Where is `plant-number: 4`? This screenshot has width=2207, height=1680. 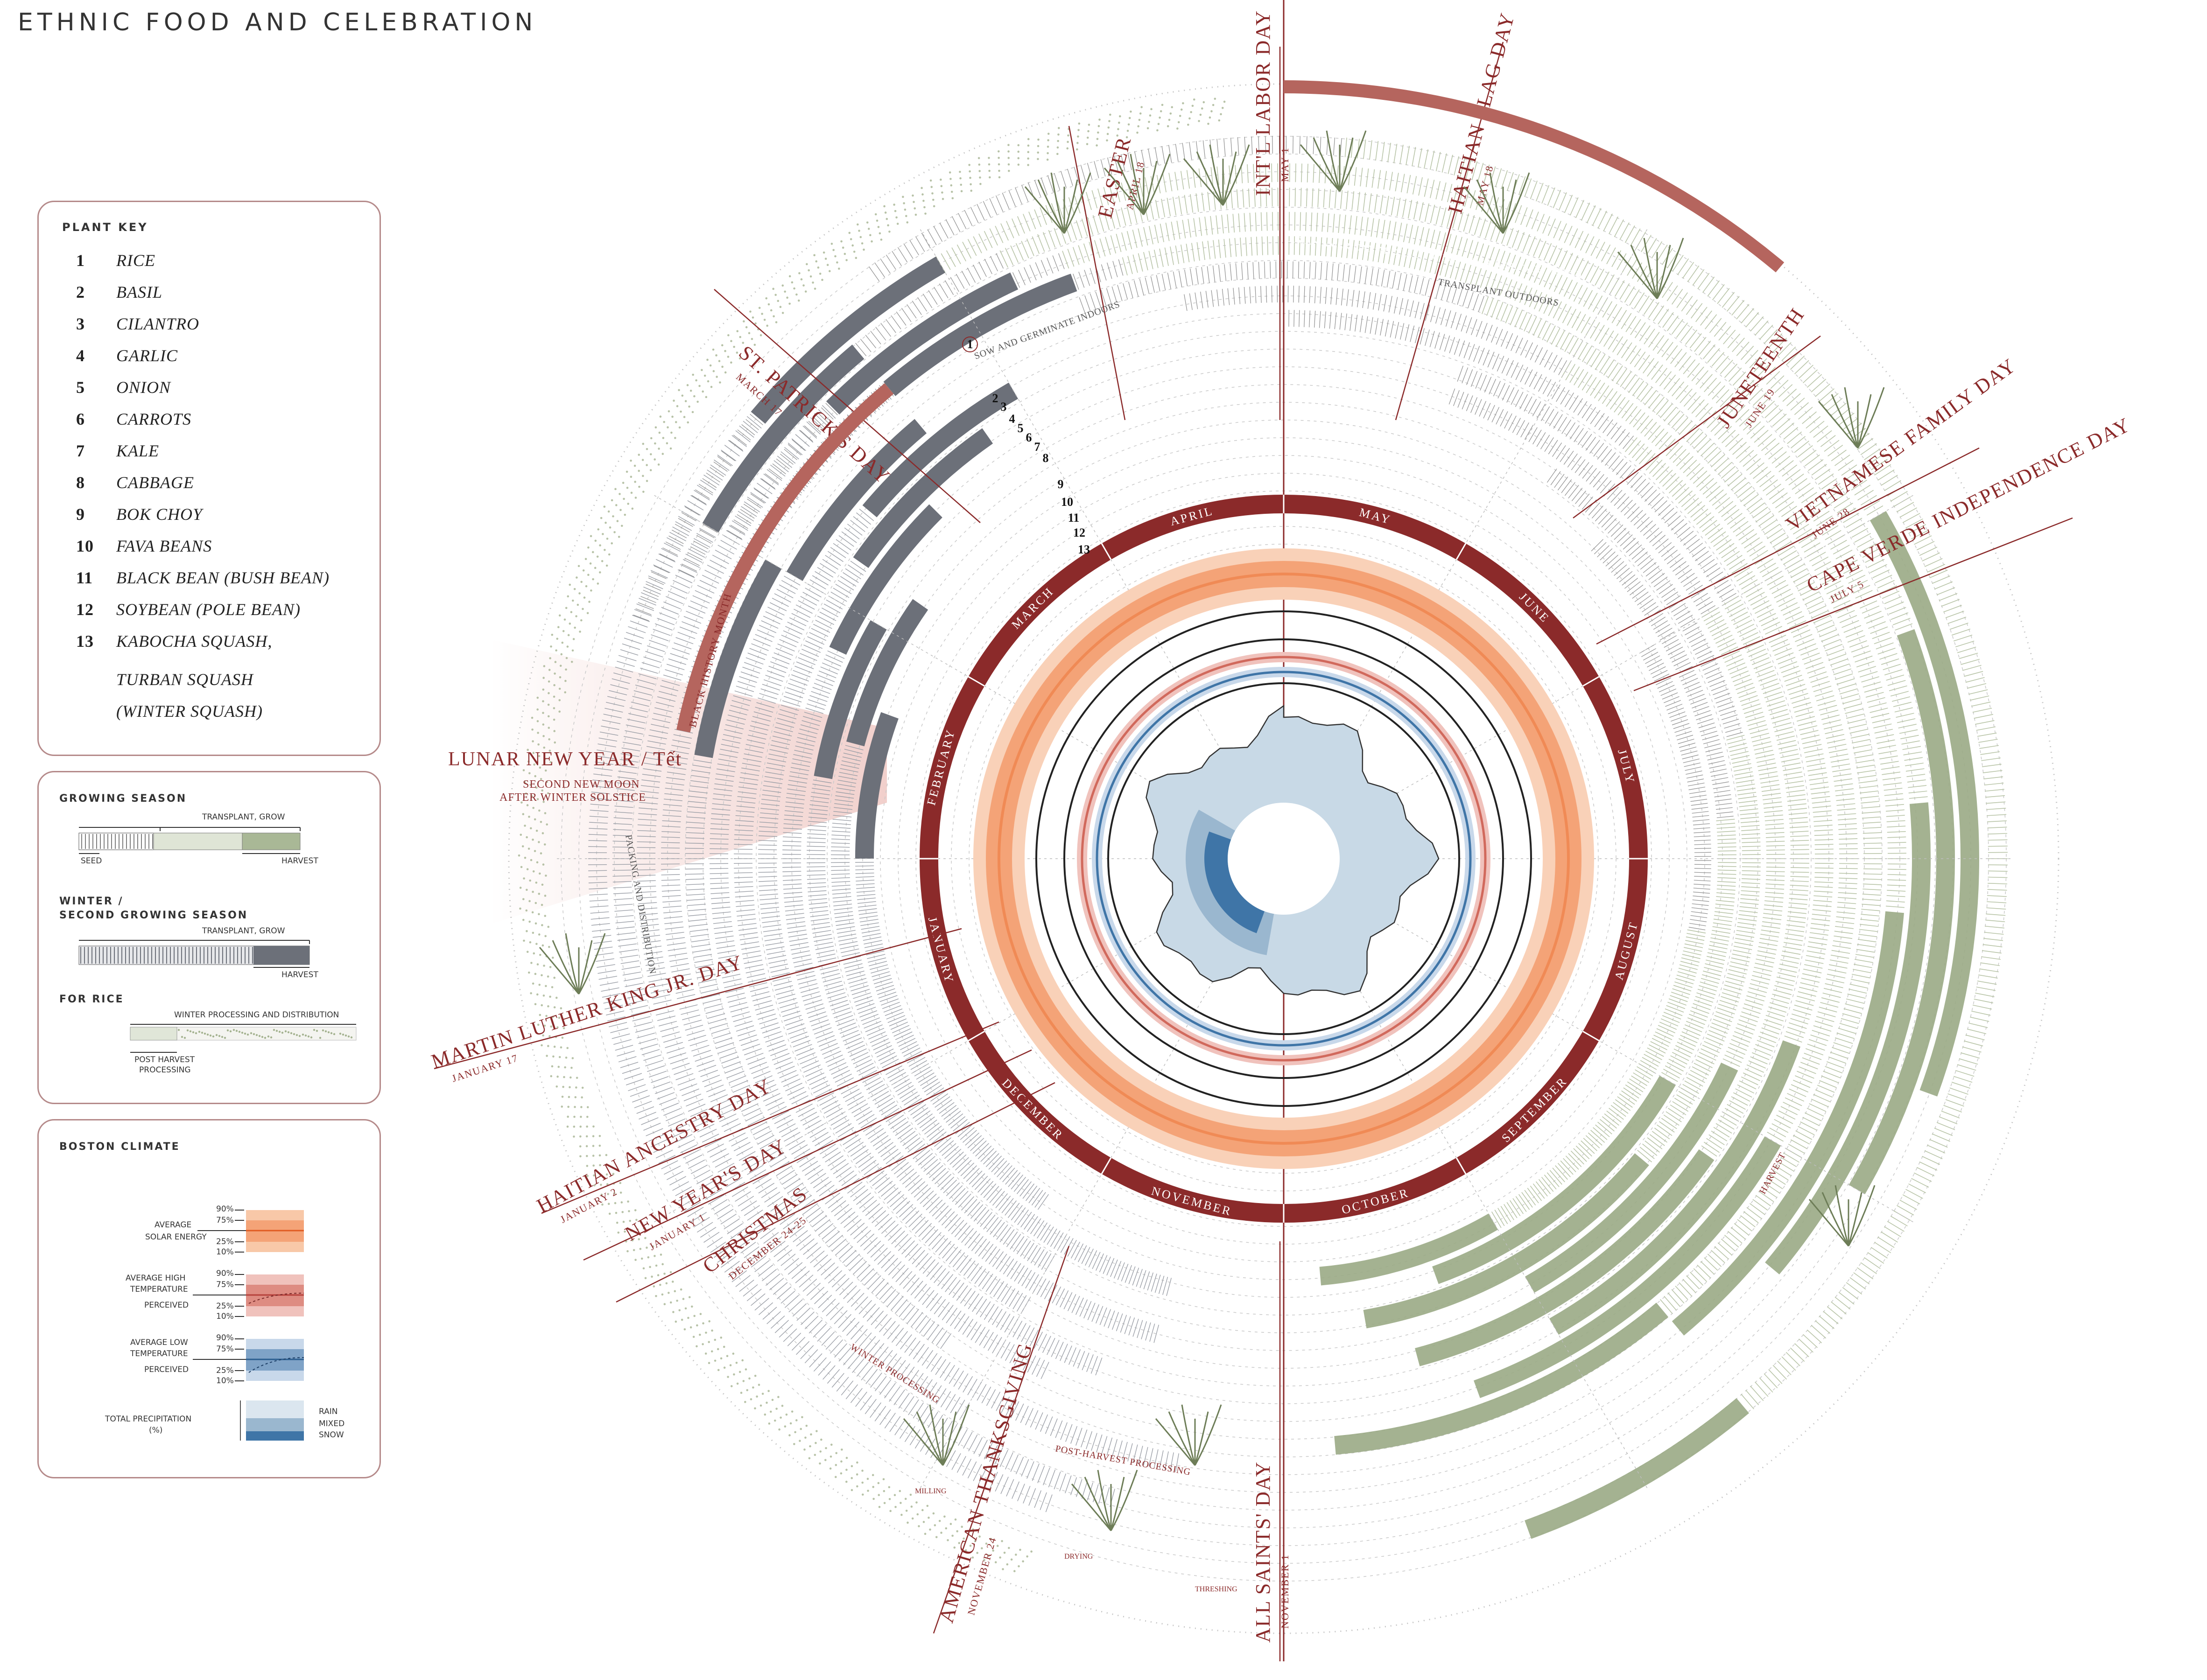
plant-number: 4 is located at coordinates (80, 355).